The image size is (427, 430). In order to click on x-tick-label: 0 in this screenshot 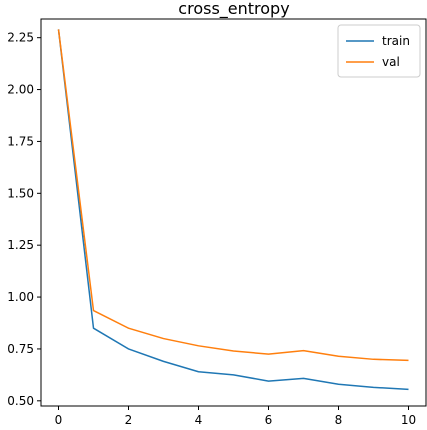, I will do `click(59, 420)`.